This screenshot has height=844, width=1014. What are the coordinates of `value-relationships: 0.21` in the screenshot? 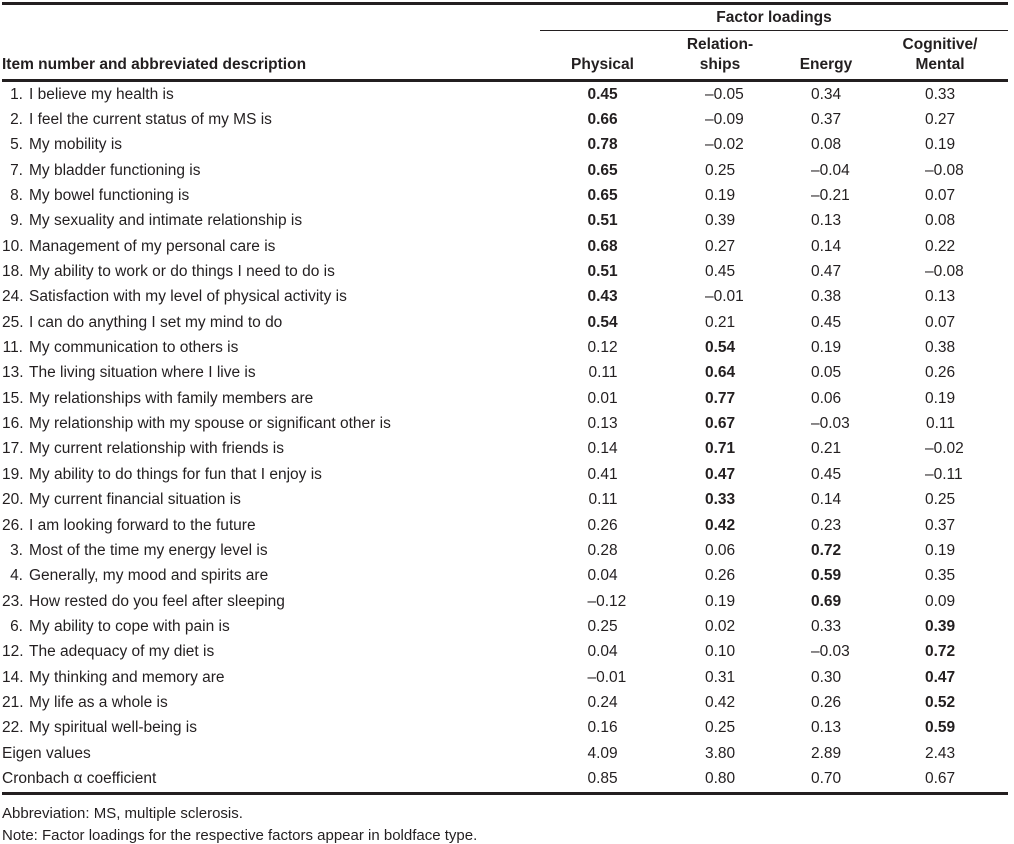 It's located at (720, 322).